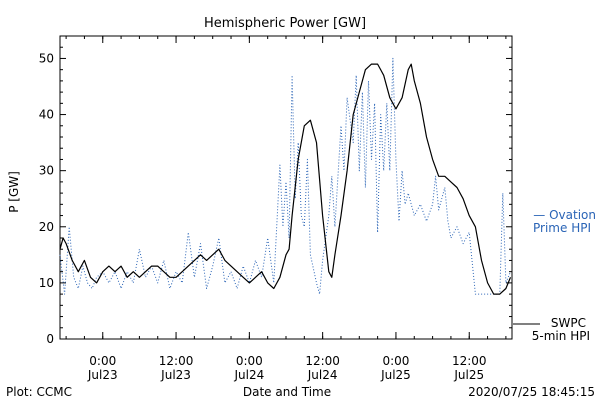 Image resolution: width=600 pixels, height=400 pixels. Describe the element at coordinates (531, 392) in the screenshot. I see `footer-timestamp: 2020/07/25 18:45:15` at that location.